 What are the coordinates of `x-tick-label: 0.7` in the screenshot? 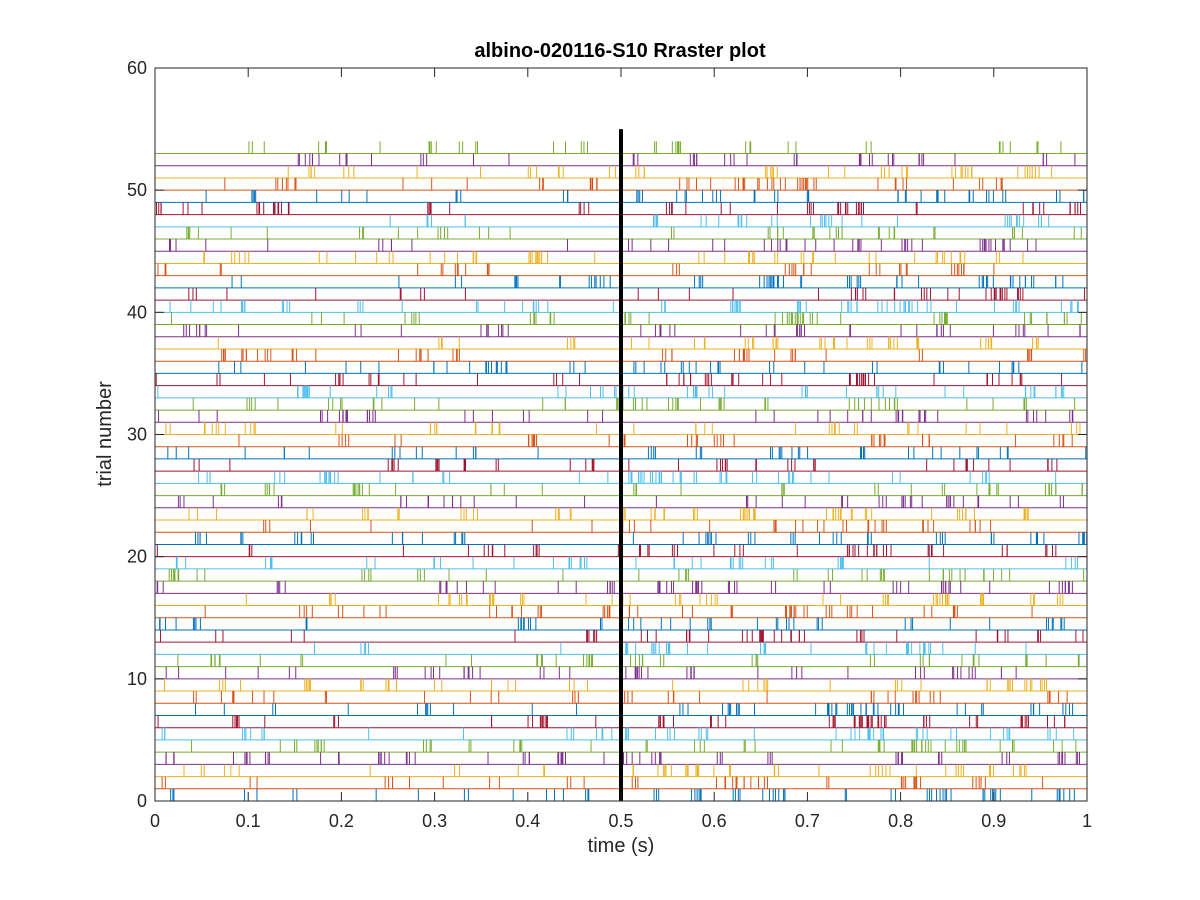 It's located at (807, 821).